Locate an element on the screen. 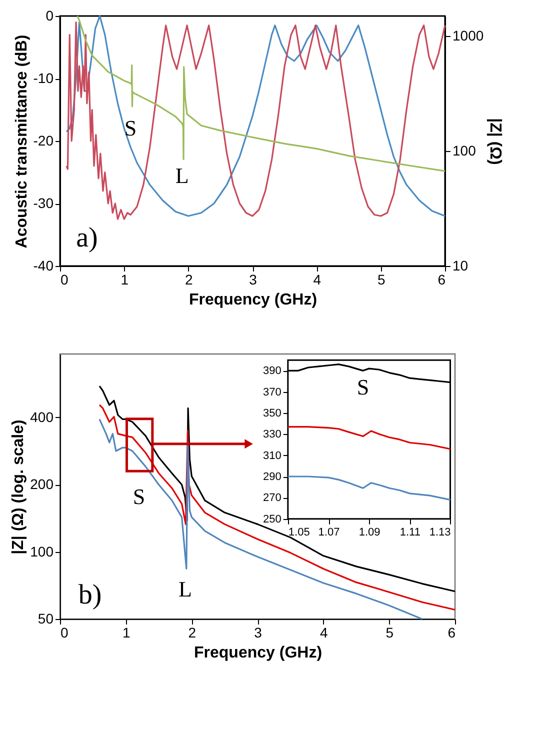 The width and height of the screenshot is (552, 731). x-tick-label: 1.07 is located at coordinates (329, 532).